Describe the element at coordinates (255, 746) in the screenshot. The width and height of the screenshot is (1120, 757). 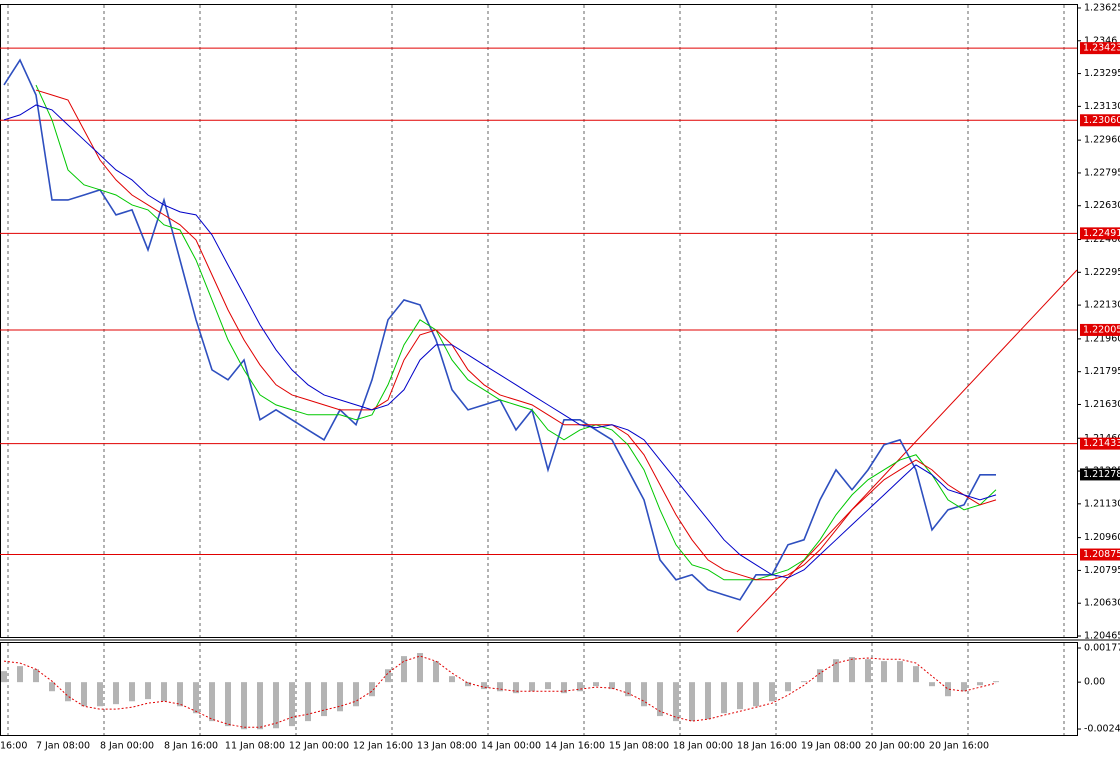
I see `x-tick-label: 11 Jan 08:00` at that location.